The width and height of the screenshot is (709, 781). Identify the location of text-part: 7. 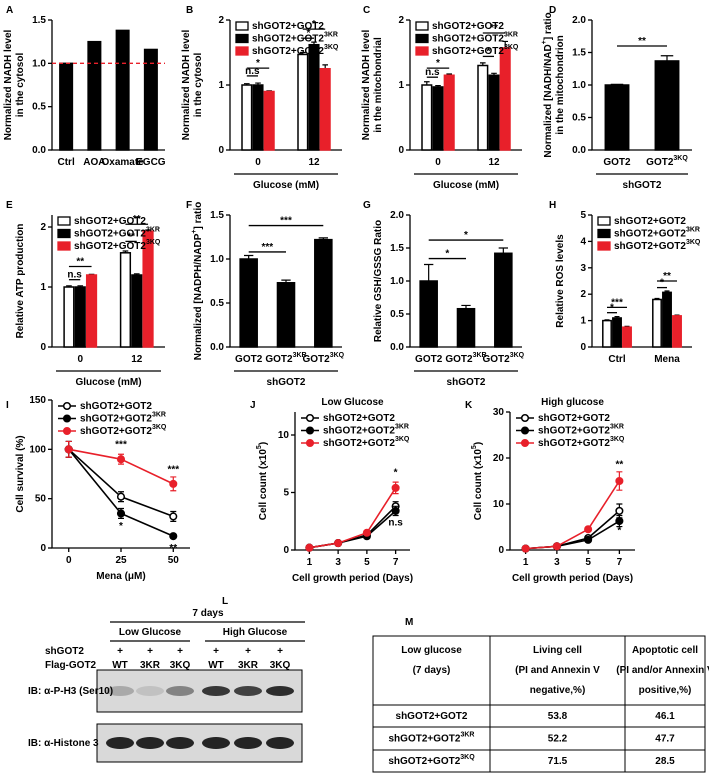
(620, 562).